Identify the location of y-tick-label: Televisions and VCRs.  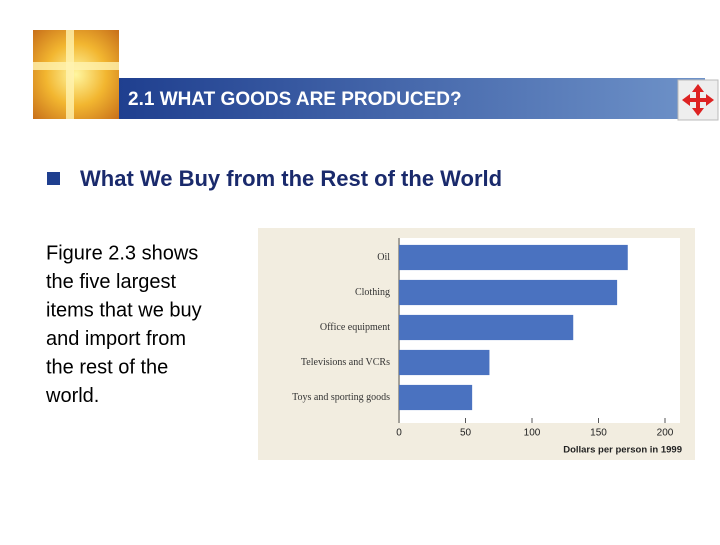
(345, 362).